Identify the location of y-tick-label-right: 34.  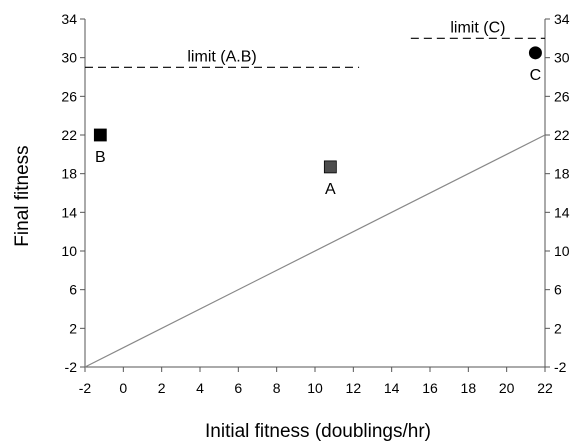
(562, 19).